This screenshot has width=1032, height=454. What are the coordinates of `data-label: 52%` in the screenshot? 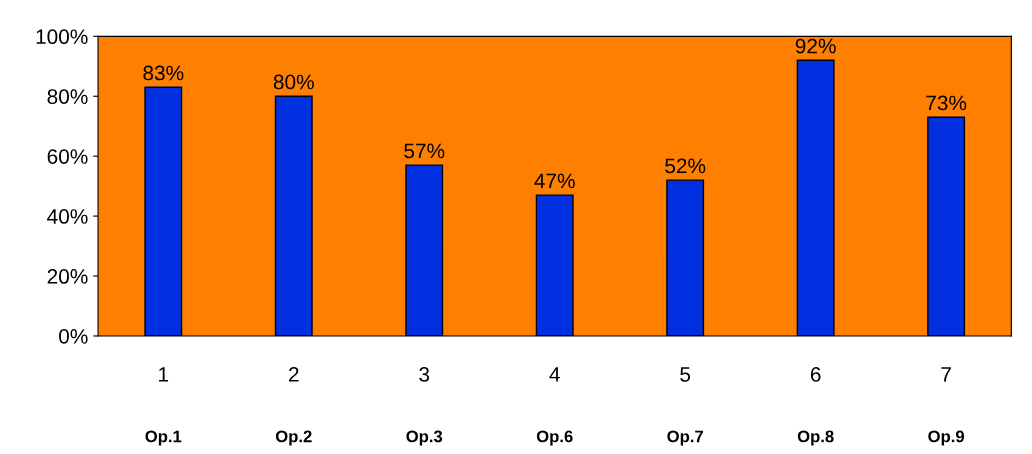 It's located at (685, 166).